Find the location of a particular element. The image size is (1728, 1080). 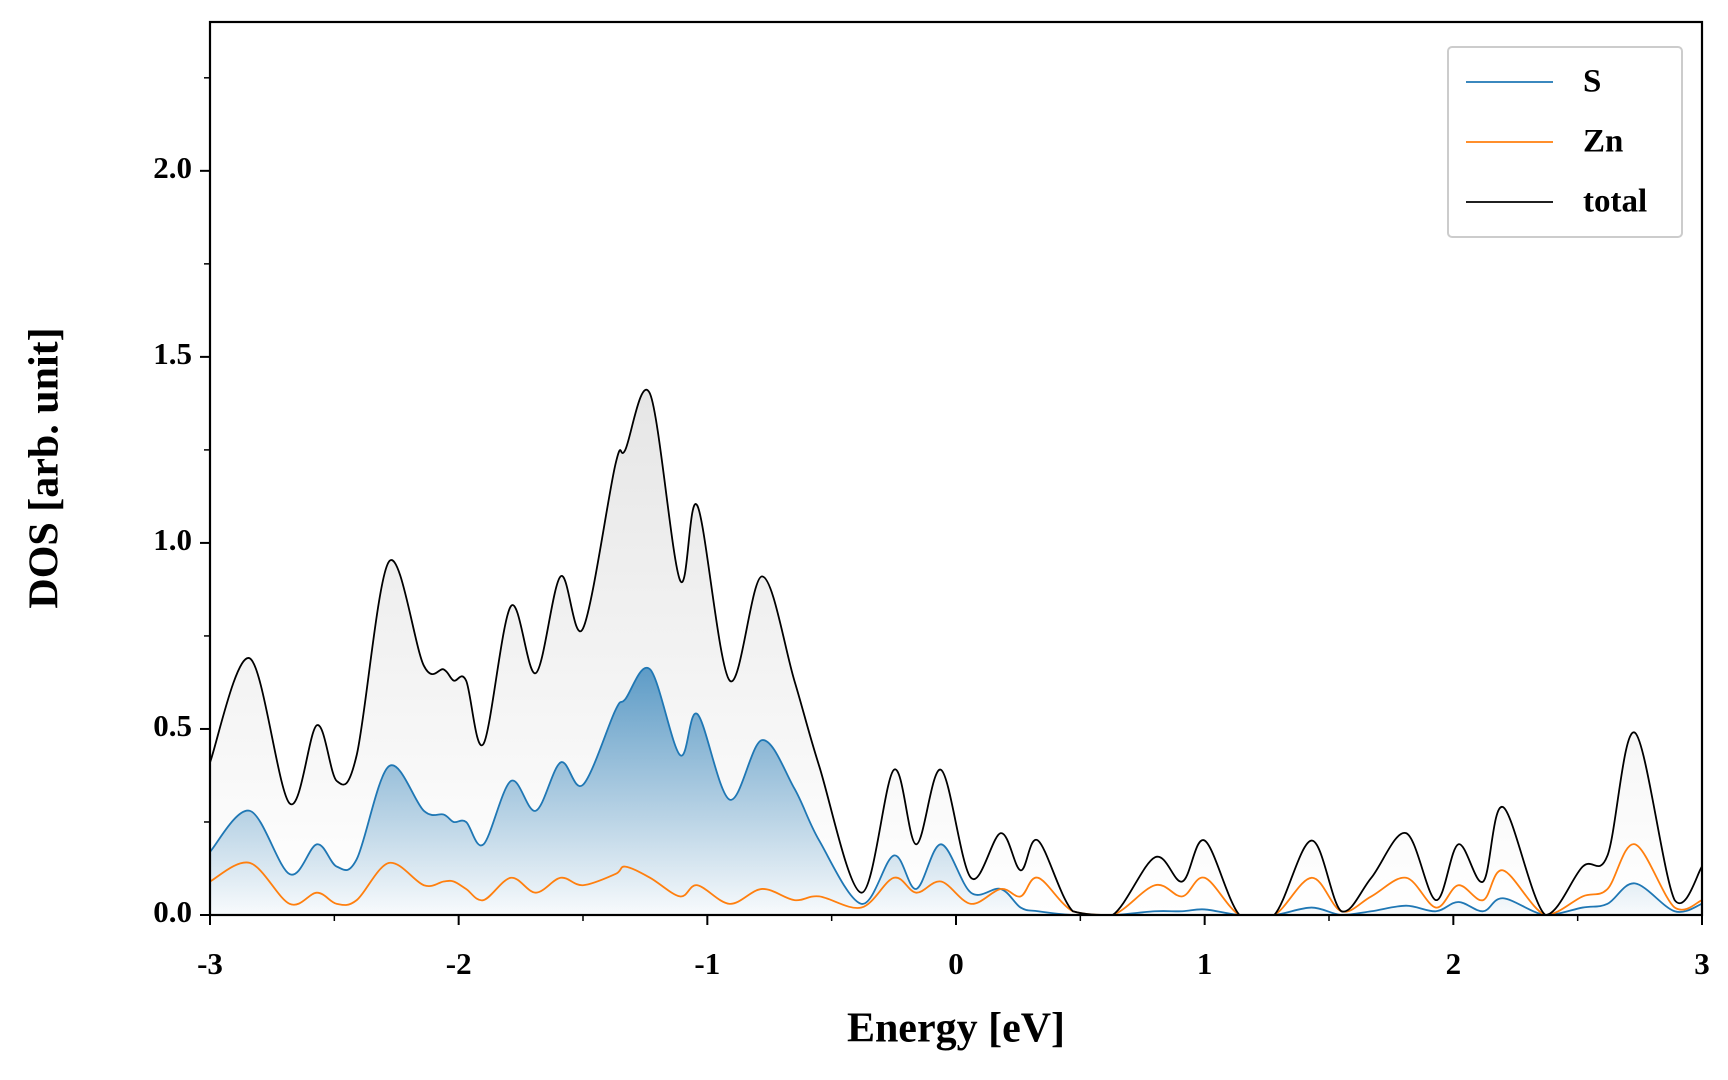

x-tick-label: 2 is located at coordinates (1454, 963).